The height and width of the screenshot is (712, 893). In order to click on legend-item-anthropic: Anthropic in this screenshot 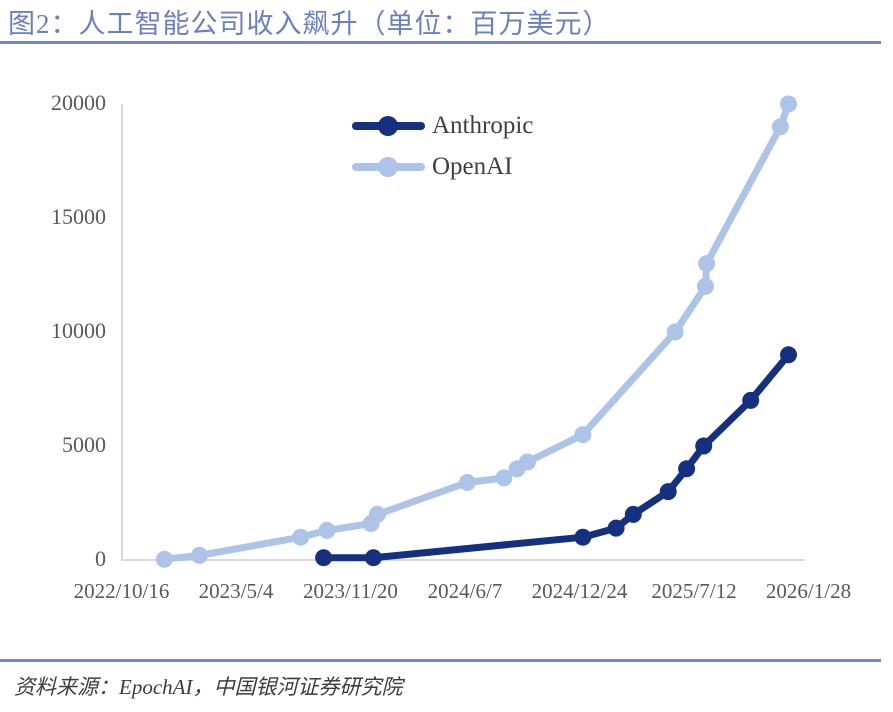, I will do `click(442, 126)`.